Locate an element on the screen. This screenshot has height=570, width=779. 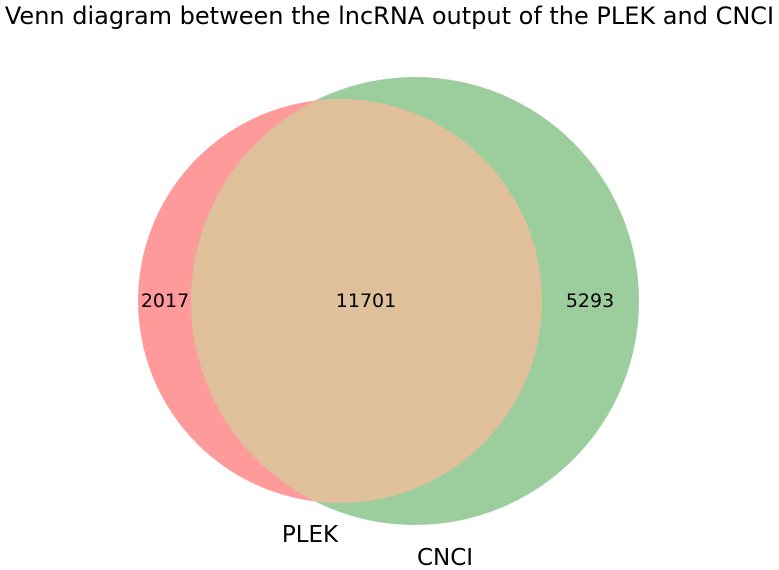
overlap-count: 11701 is located at coordinates (366, 301).